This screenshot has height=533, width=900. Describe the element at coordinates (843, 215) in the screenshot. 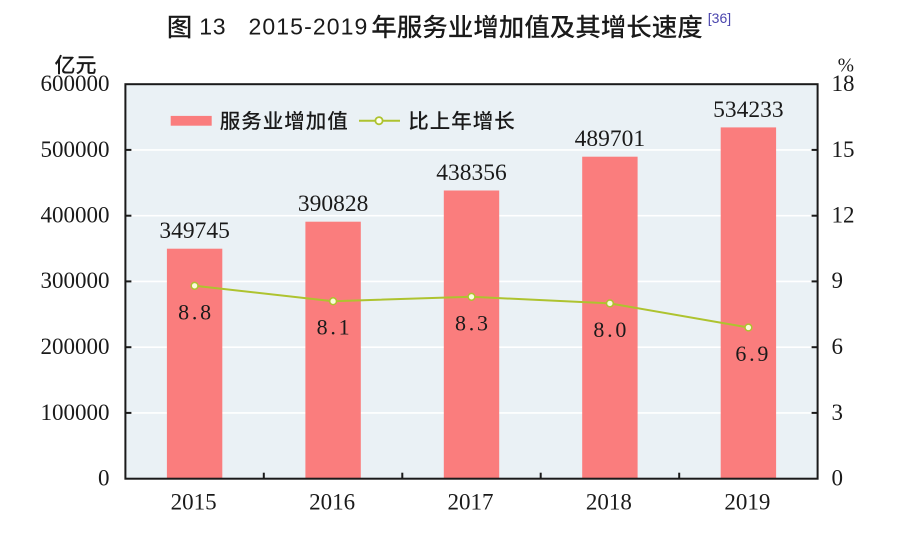

I see `svg-text: 12` at that location.